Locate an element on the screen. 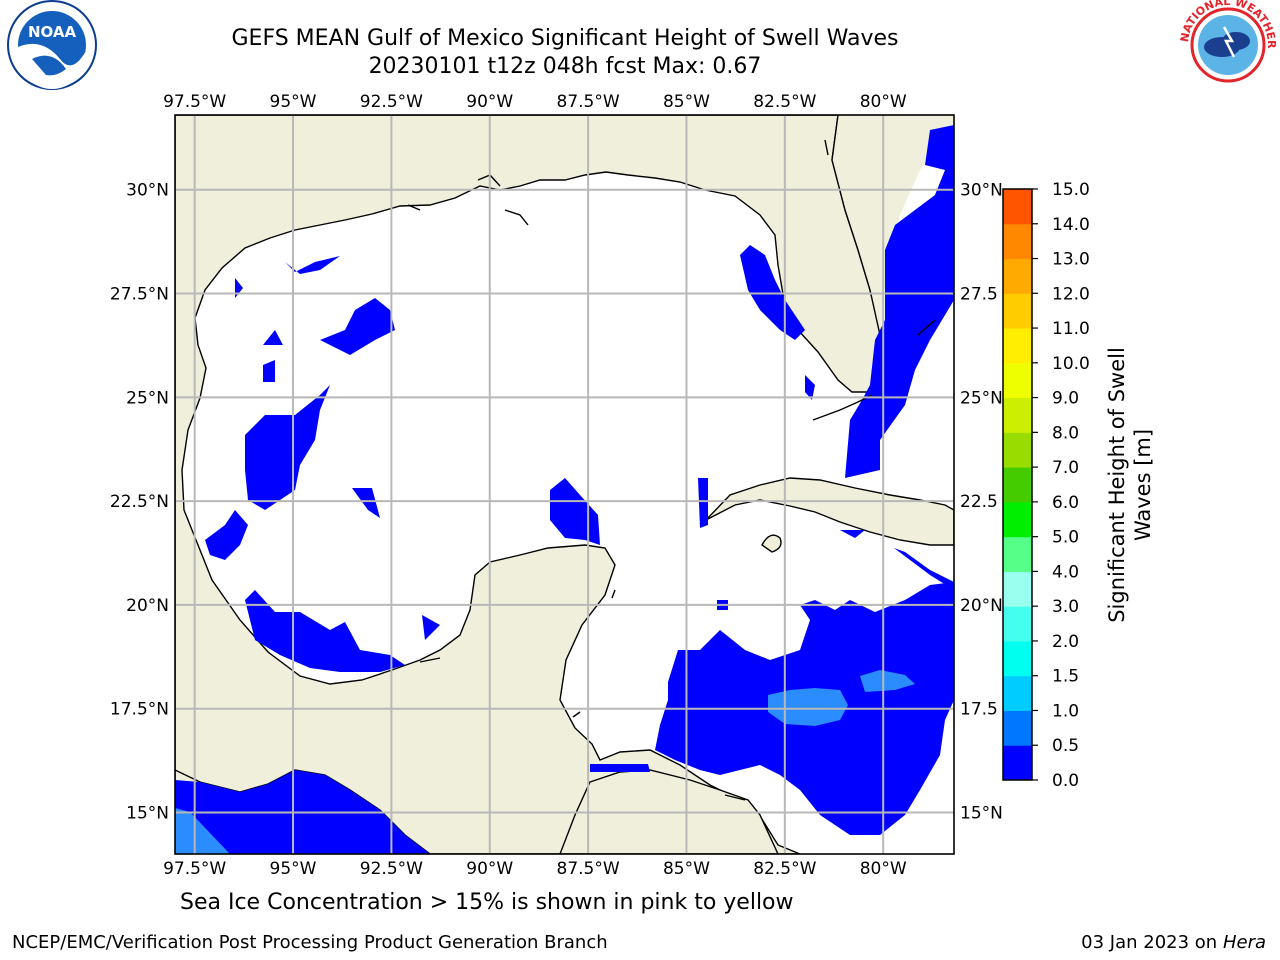  swell-region-north is located at coordinates (312, 265).